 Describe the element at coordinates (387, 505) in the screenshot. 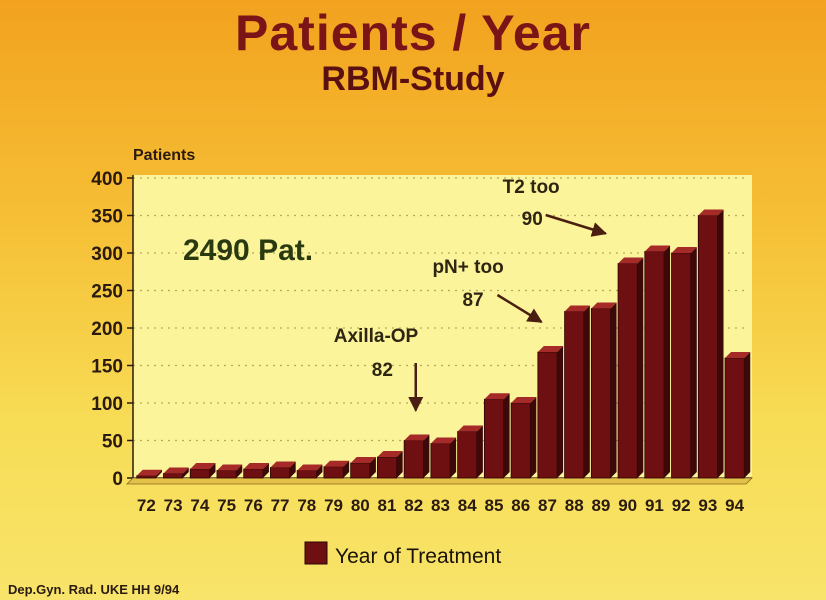

I see `x-tick-label: 81` at that location.